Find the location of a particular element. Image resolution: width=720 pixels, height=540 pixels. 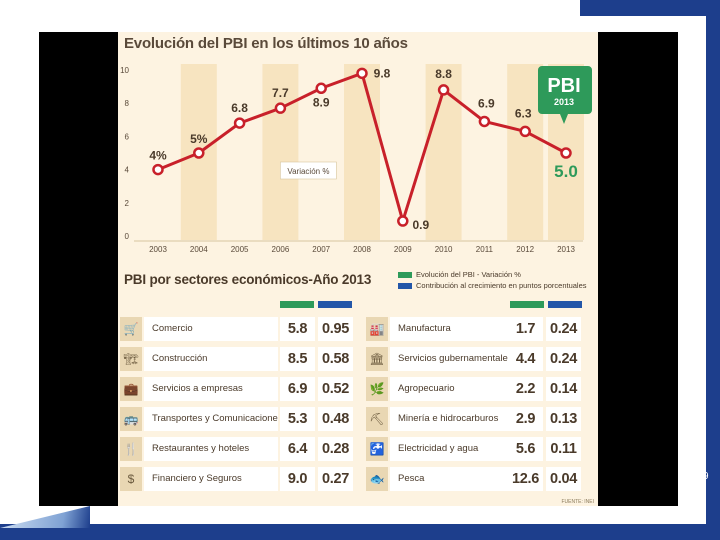

legend-swatch-blue is located at coordinates (405, 285).